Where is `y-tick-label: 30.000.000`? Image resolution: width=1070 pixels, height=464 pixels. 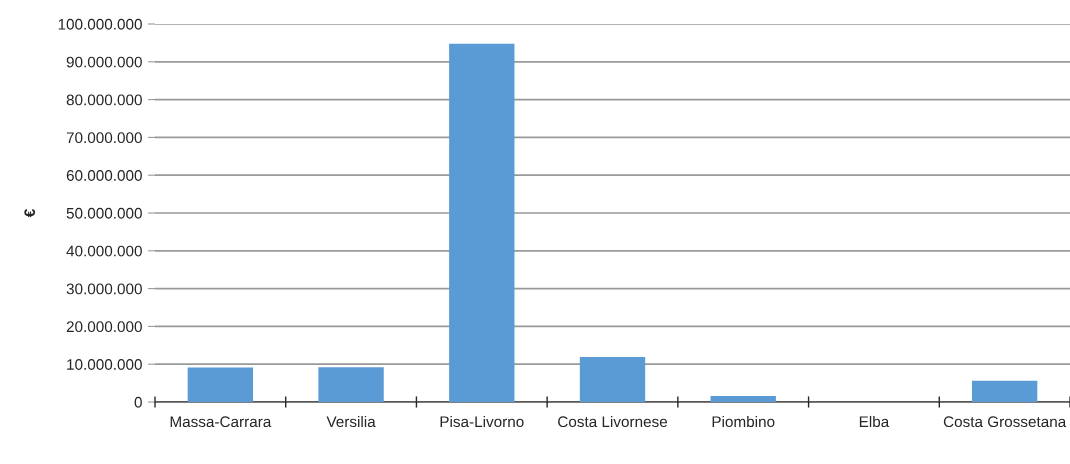 y-tick-label: 30.000.000 is located at coordinates (104, 289).